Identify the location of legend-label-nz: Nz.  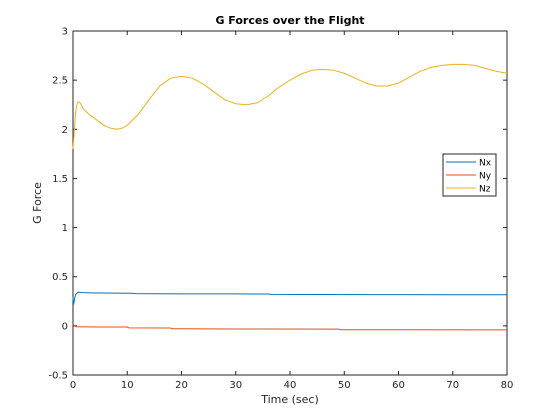
(485, 190).